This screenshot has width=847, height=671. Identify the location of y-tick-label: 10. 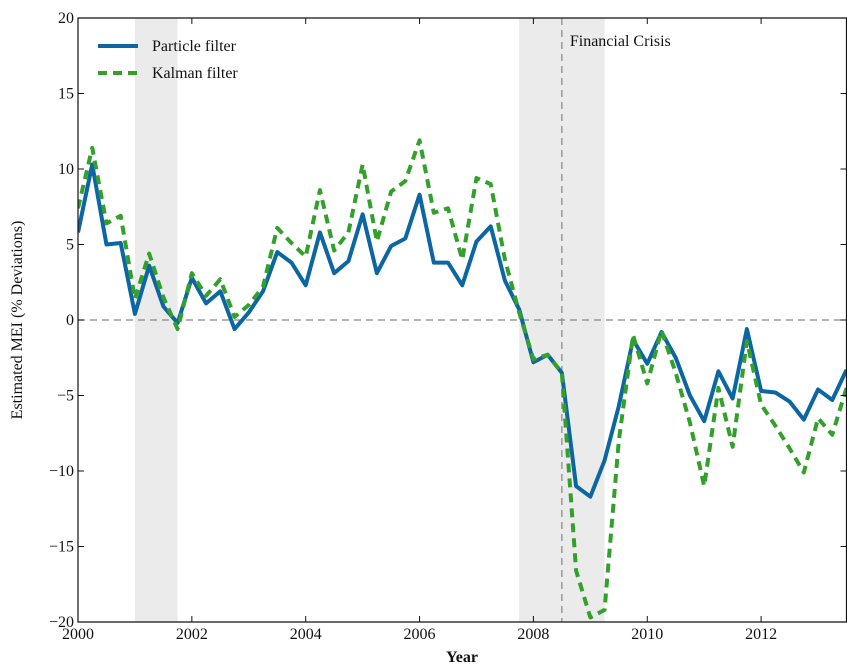
(66, 169).